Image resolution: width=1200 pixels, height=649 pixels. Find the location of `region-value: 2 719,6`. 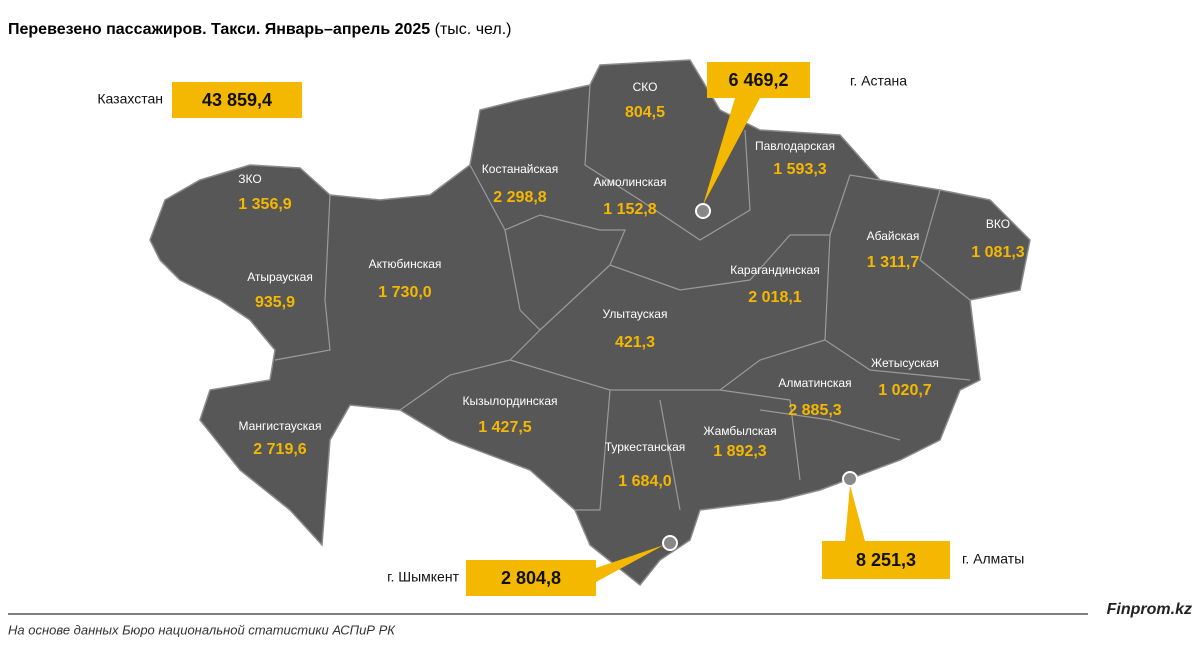

region-value: 2 719,6 is located at coordinates (279, 449).